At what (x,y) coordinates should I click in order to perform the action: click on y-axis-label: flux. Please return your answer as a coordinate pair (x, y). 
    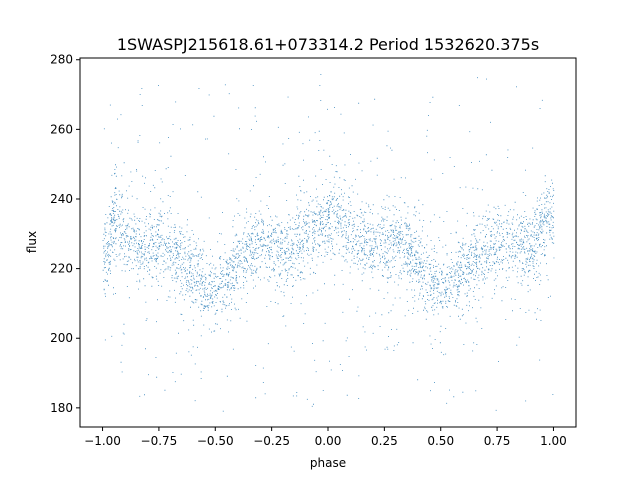
    Looking at the image, I should click on (32, 242).